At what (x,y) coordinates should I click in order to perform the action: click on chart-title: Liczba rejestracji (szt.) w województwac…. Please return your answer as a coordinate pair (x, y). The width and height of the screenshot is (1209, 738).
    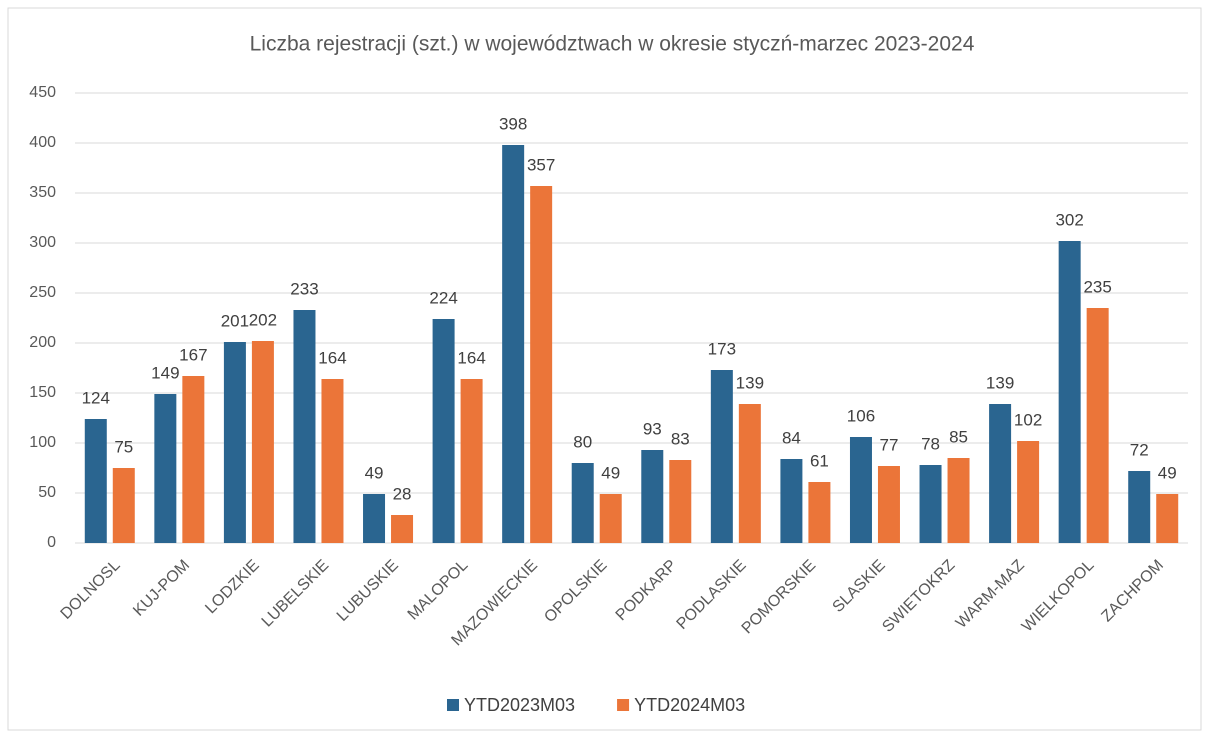
    Looking at the image, I should click on (612, 44).